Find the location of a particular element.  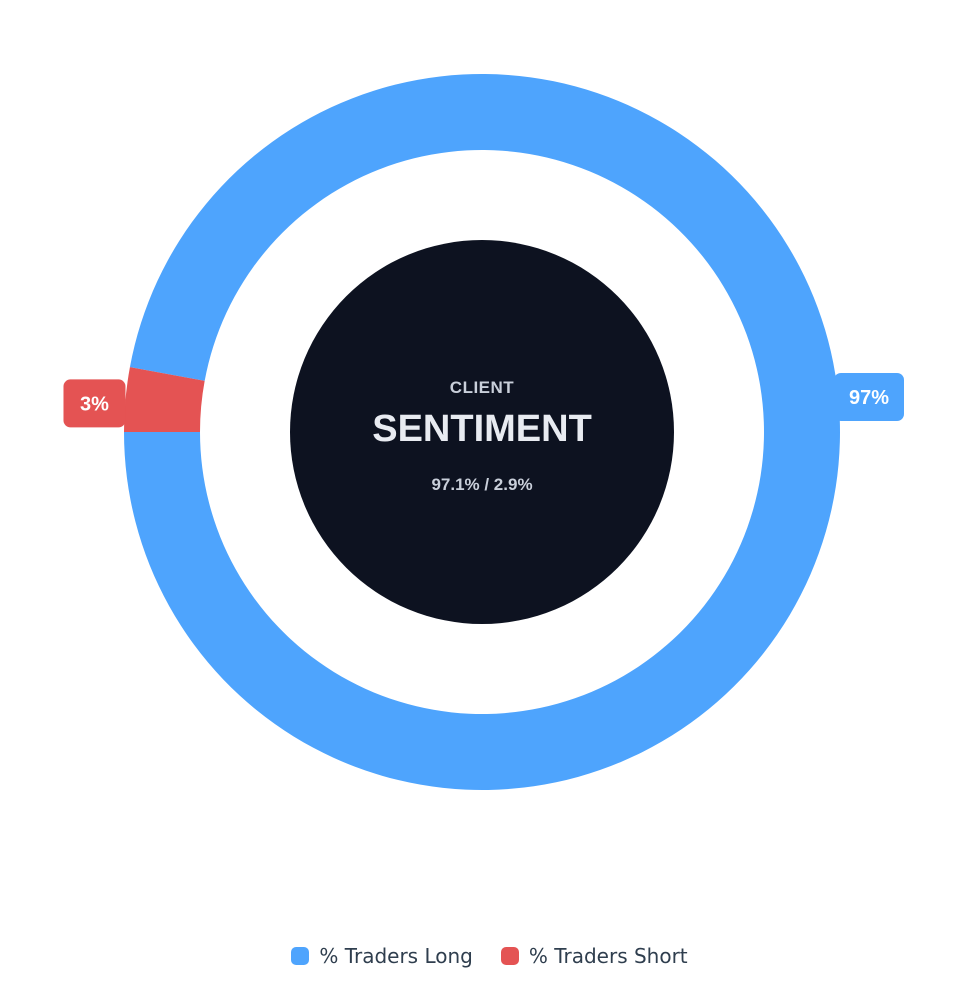

slice-label-text: 97% is located at coordinates (869, 398).